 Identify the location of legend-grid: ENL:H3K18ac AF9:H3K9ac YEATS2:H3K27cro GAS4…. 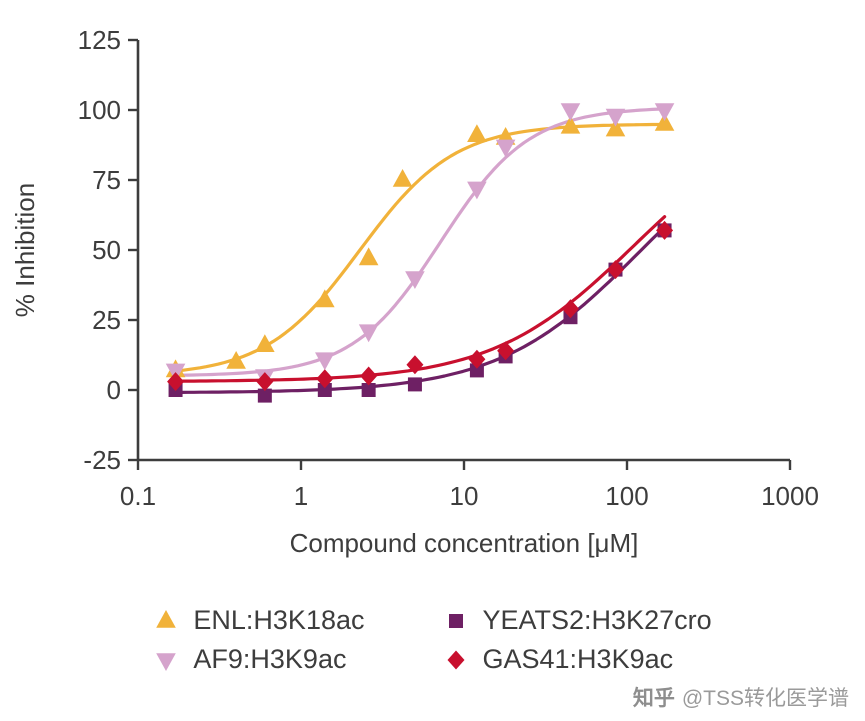
(432, 640).